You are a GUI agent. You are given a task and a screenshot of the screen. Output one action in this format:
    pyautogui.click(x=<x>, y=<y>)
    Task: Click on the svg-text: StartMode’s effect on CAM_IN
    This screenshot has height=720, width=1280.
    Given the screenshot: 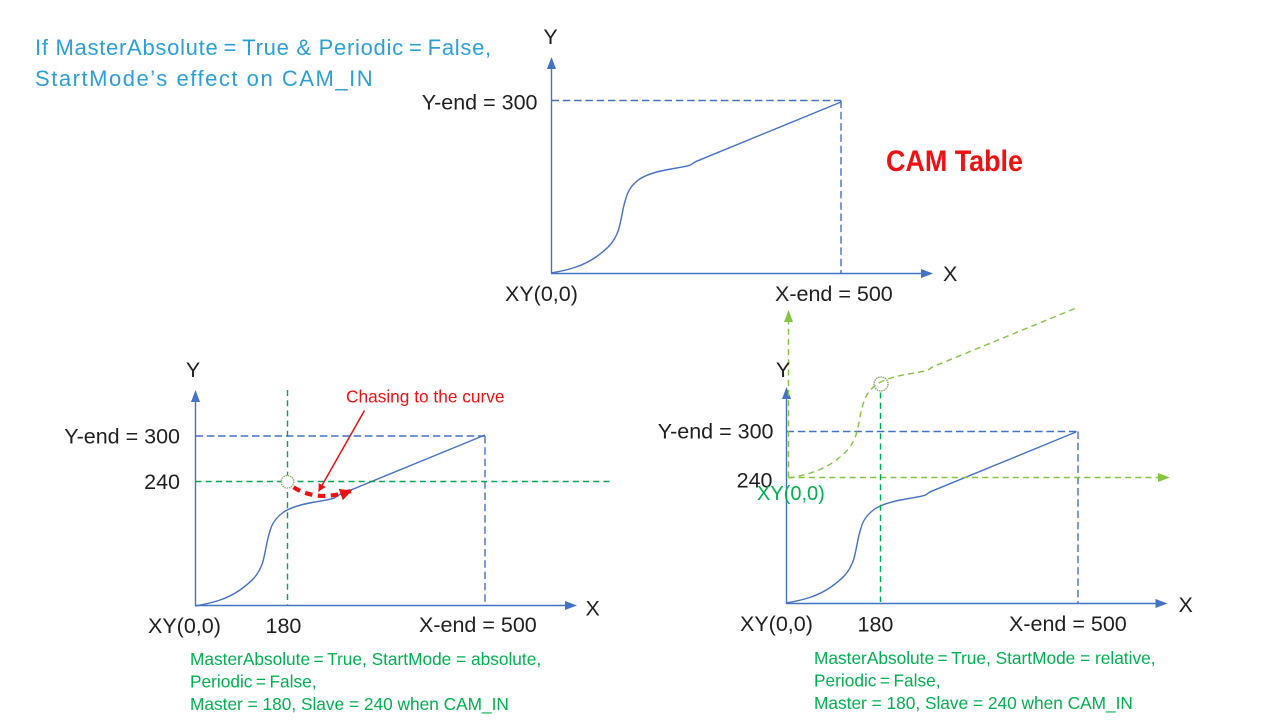 What is the action you would take?
    pyautogui.click(x=204, y=78)
    